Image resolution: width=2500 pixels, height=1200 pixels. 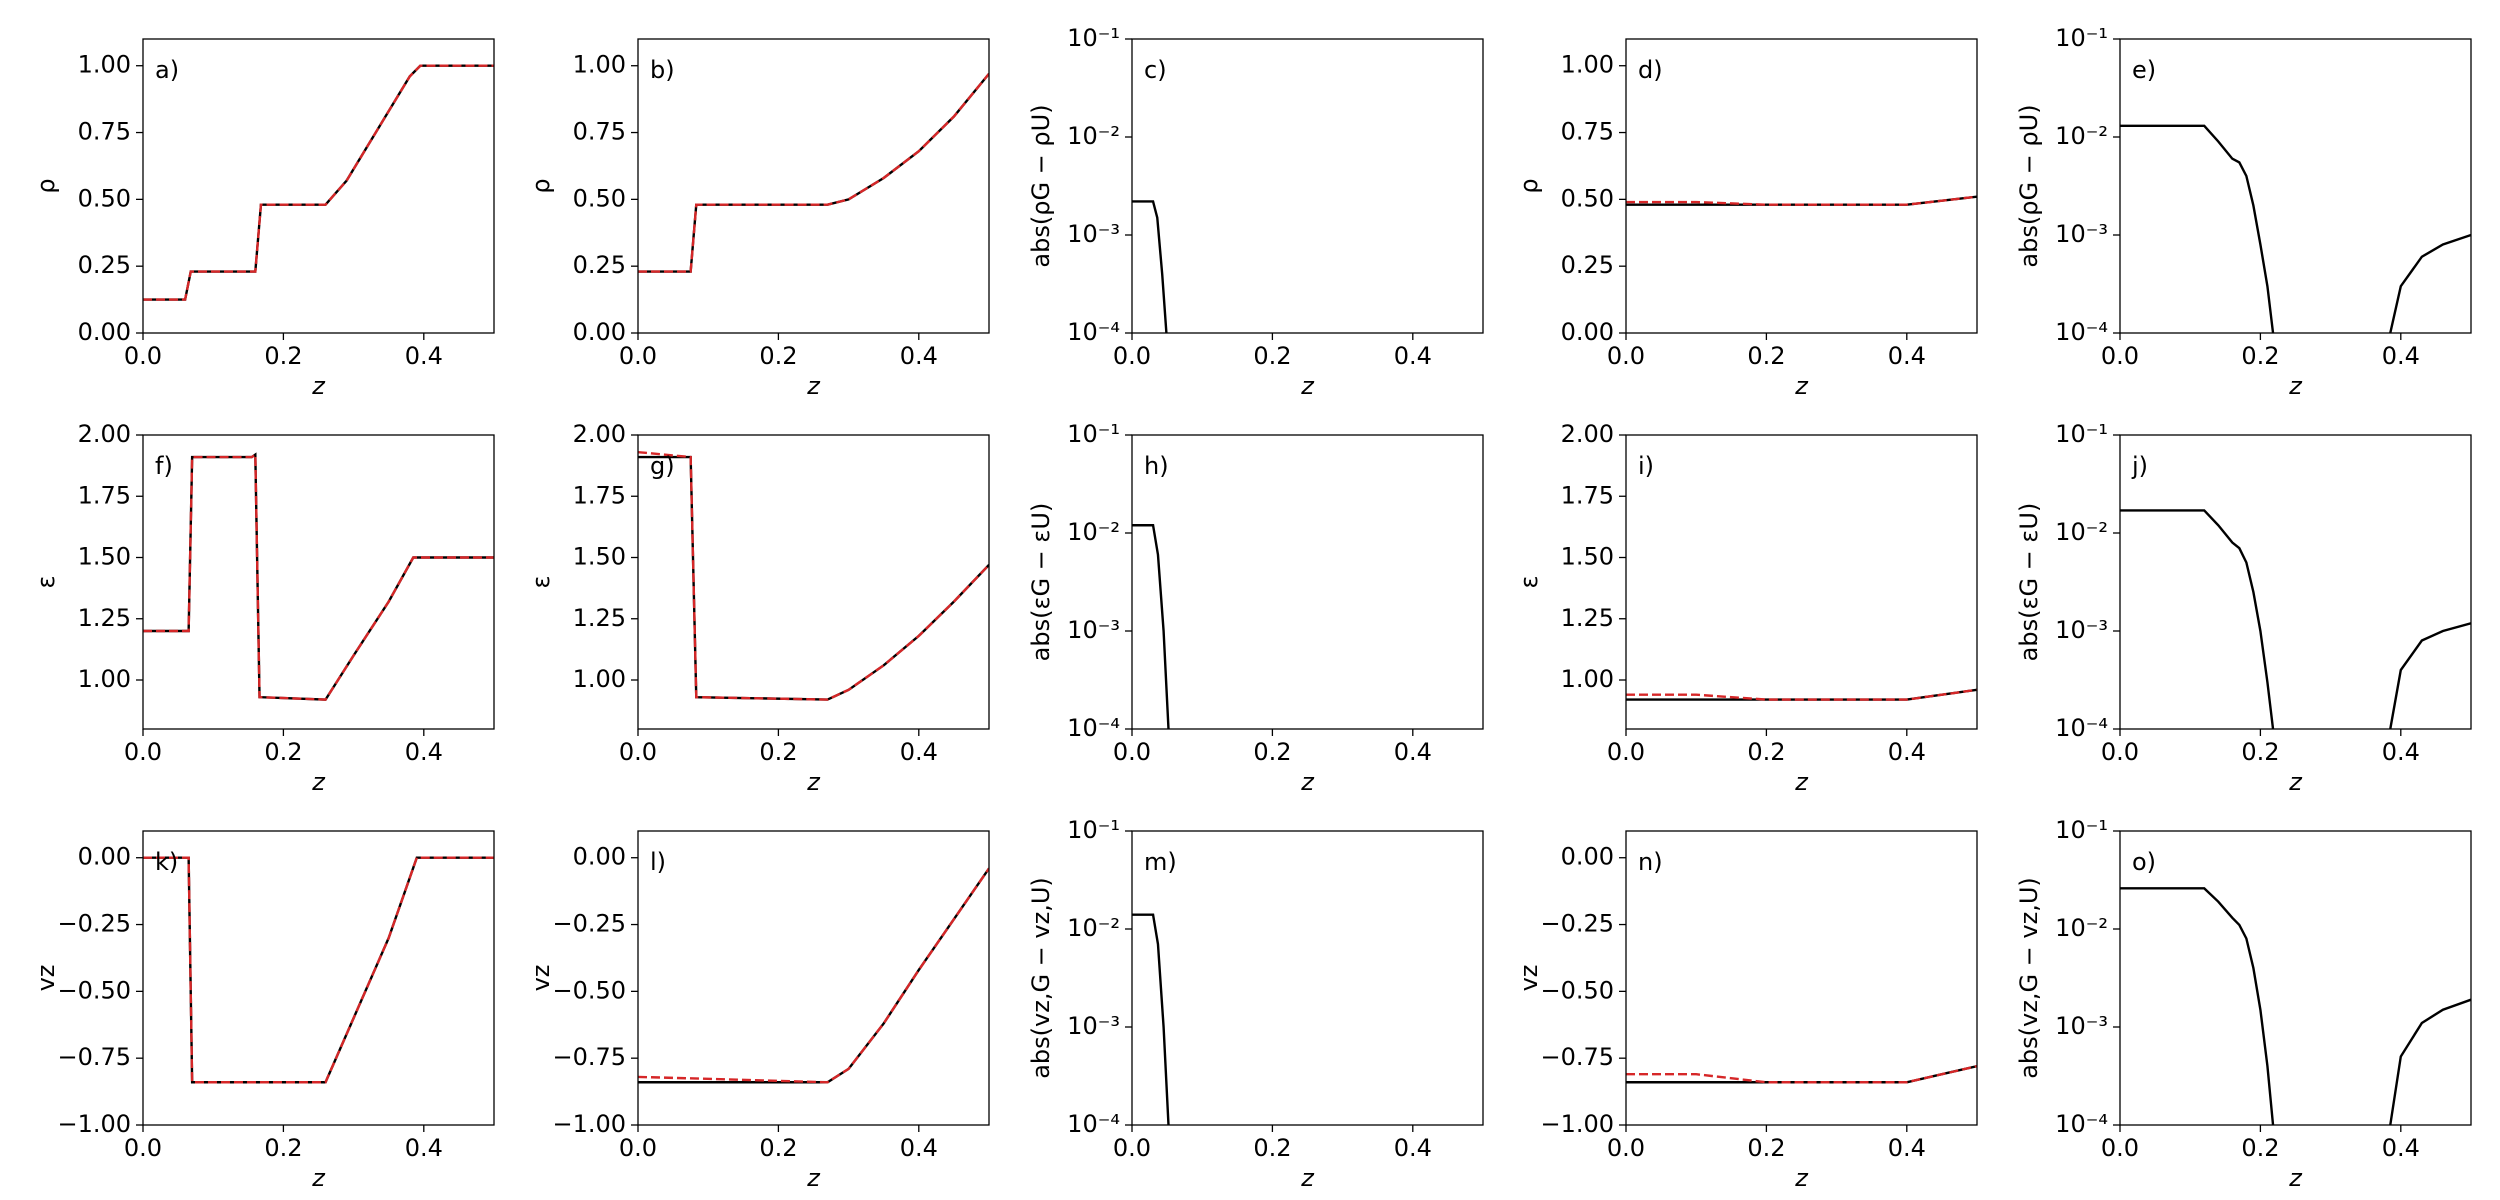 What do you see at coordinates (658, 862) in the screenshot?
I see `panel-label: l)` at bounding box center [658, 862].